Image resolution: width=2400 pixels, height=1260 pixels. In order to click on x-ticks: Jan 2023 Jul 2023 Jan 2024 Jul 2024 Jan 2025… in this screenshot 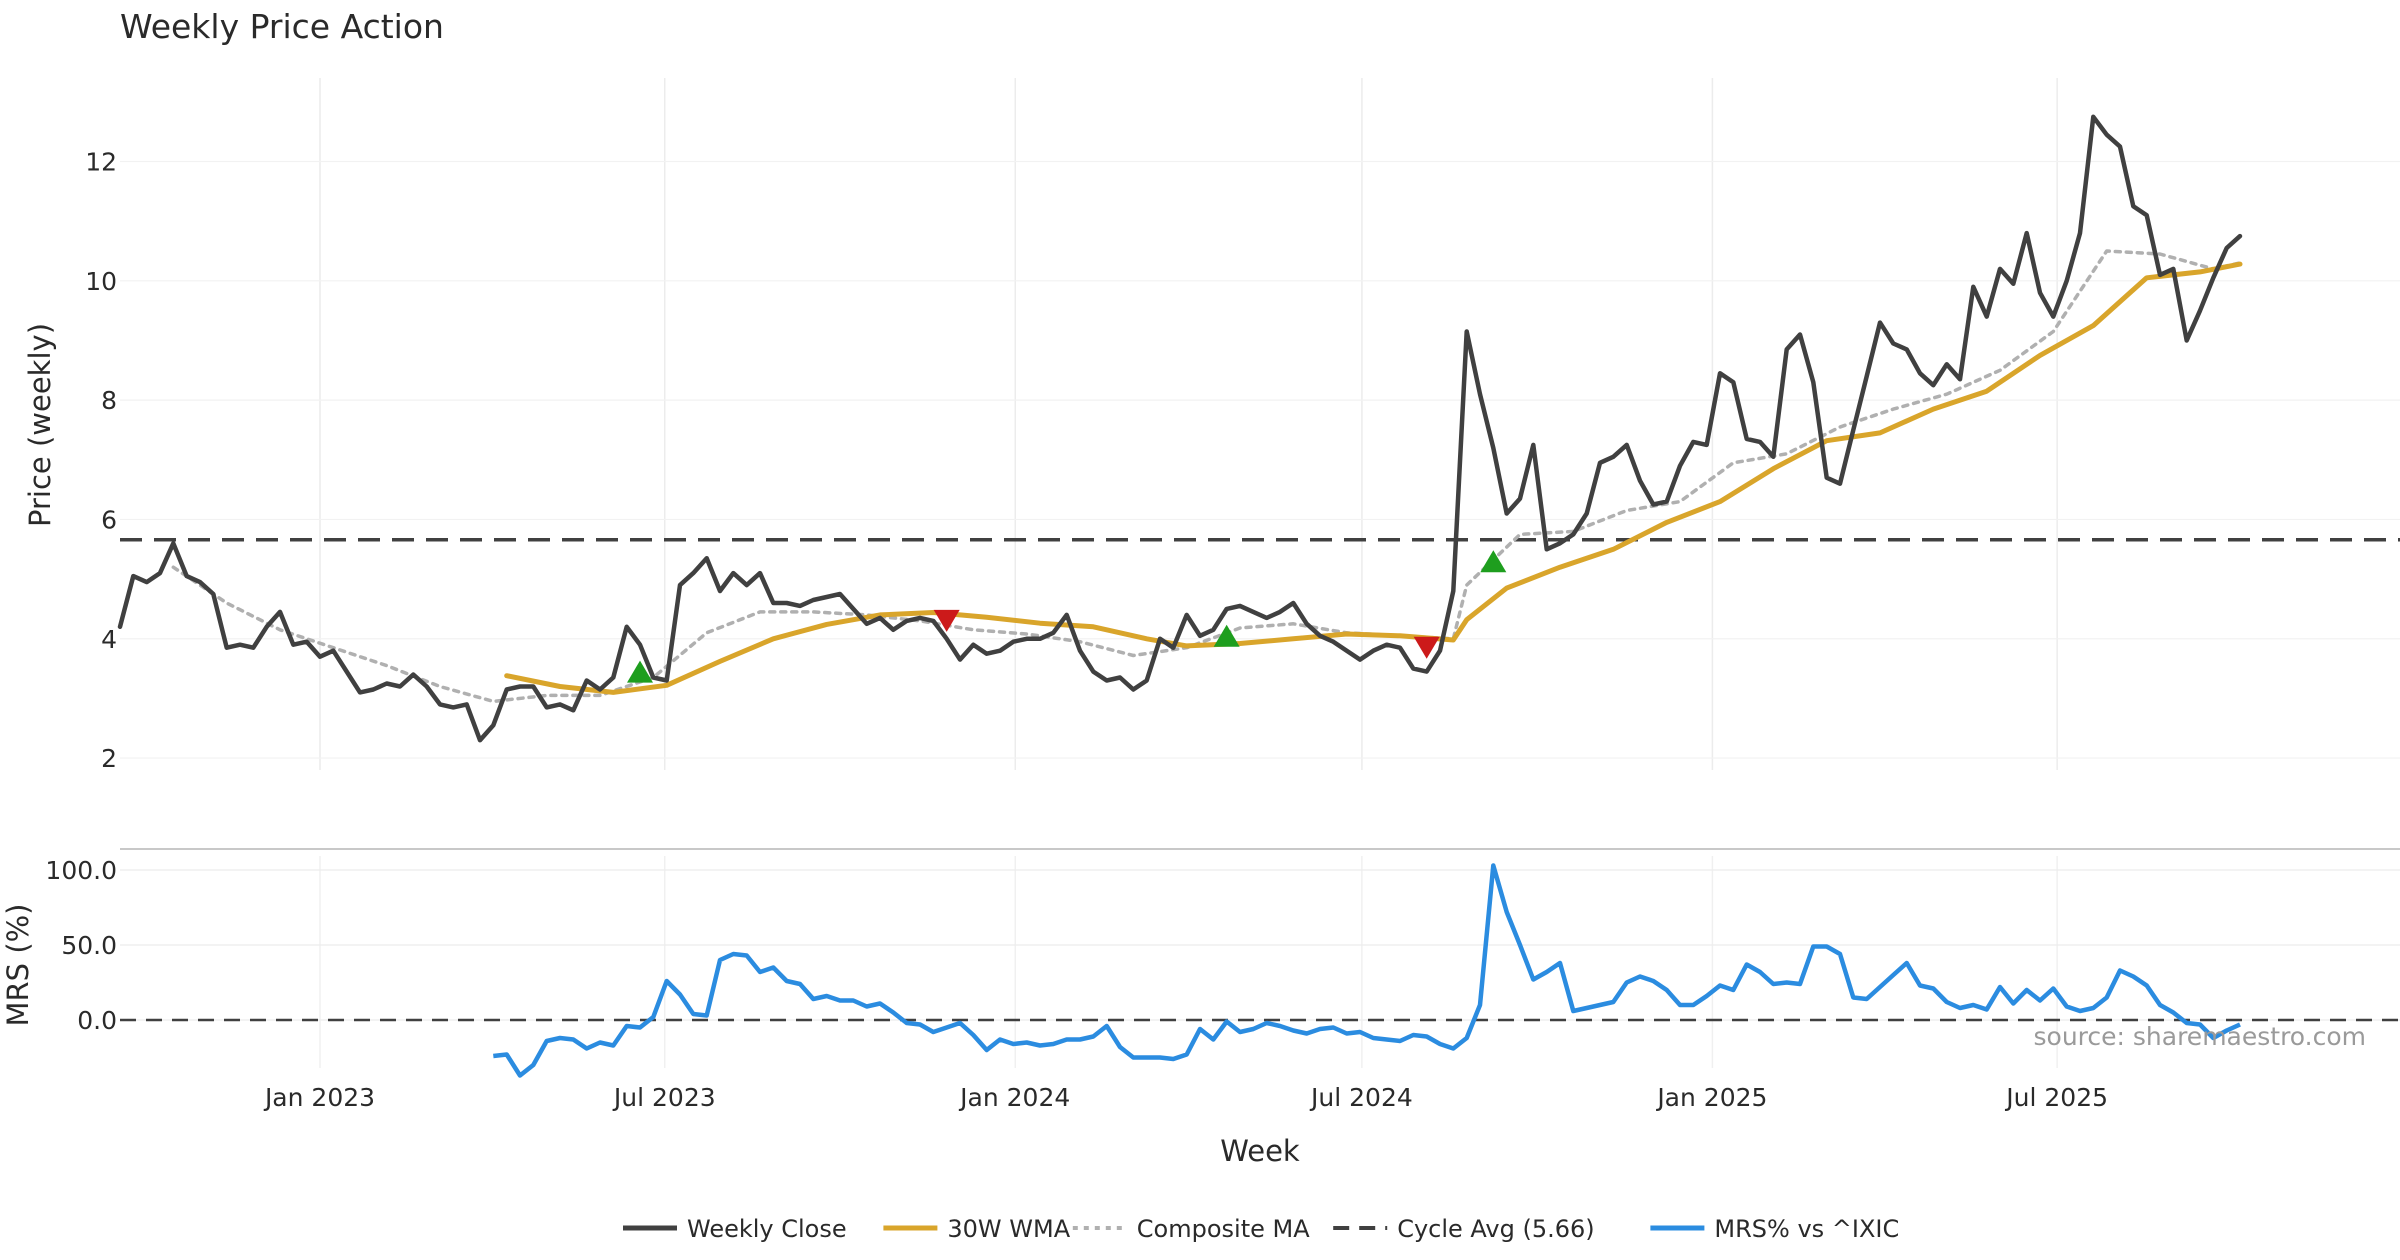, I will do `click(1185, 1097)`.